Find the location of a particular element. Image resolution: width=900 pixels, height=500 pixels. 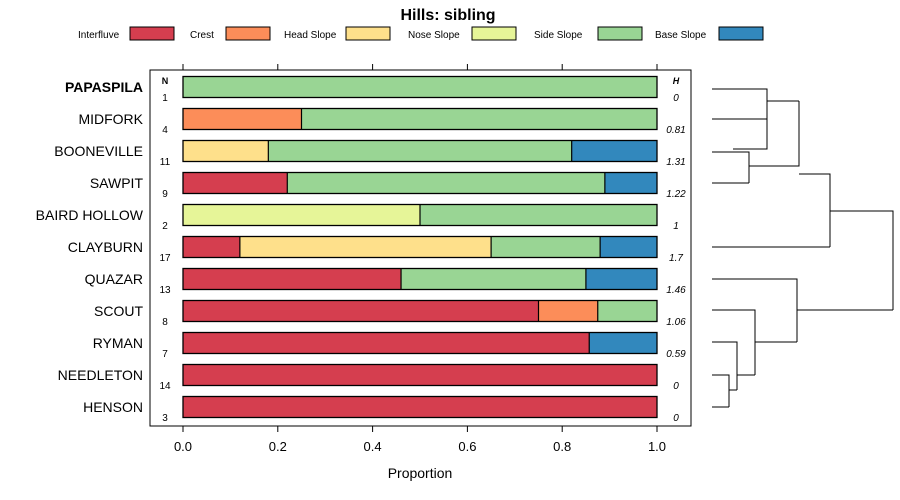

n-value: 4 is located at coordinates (165, 130).